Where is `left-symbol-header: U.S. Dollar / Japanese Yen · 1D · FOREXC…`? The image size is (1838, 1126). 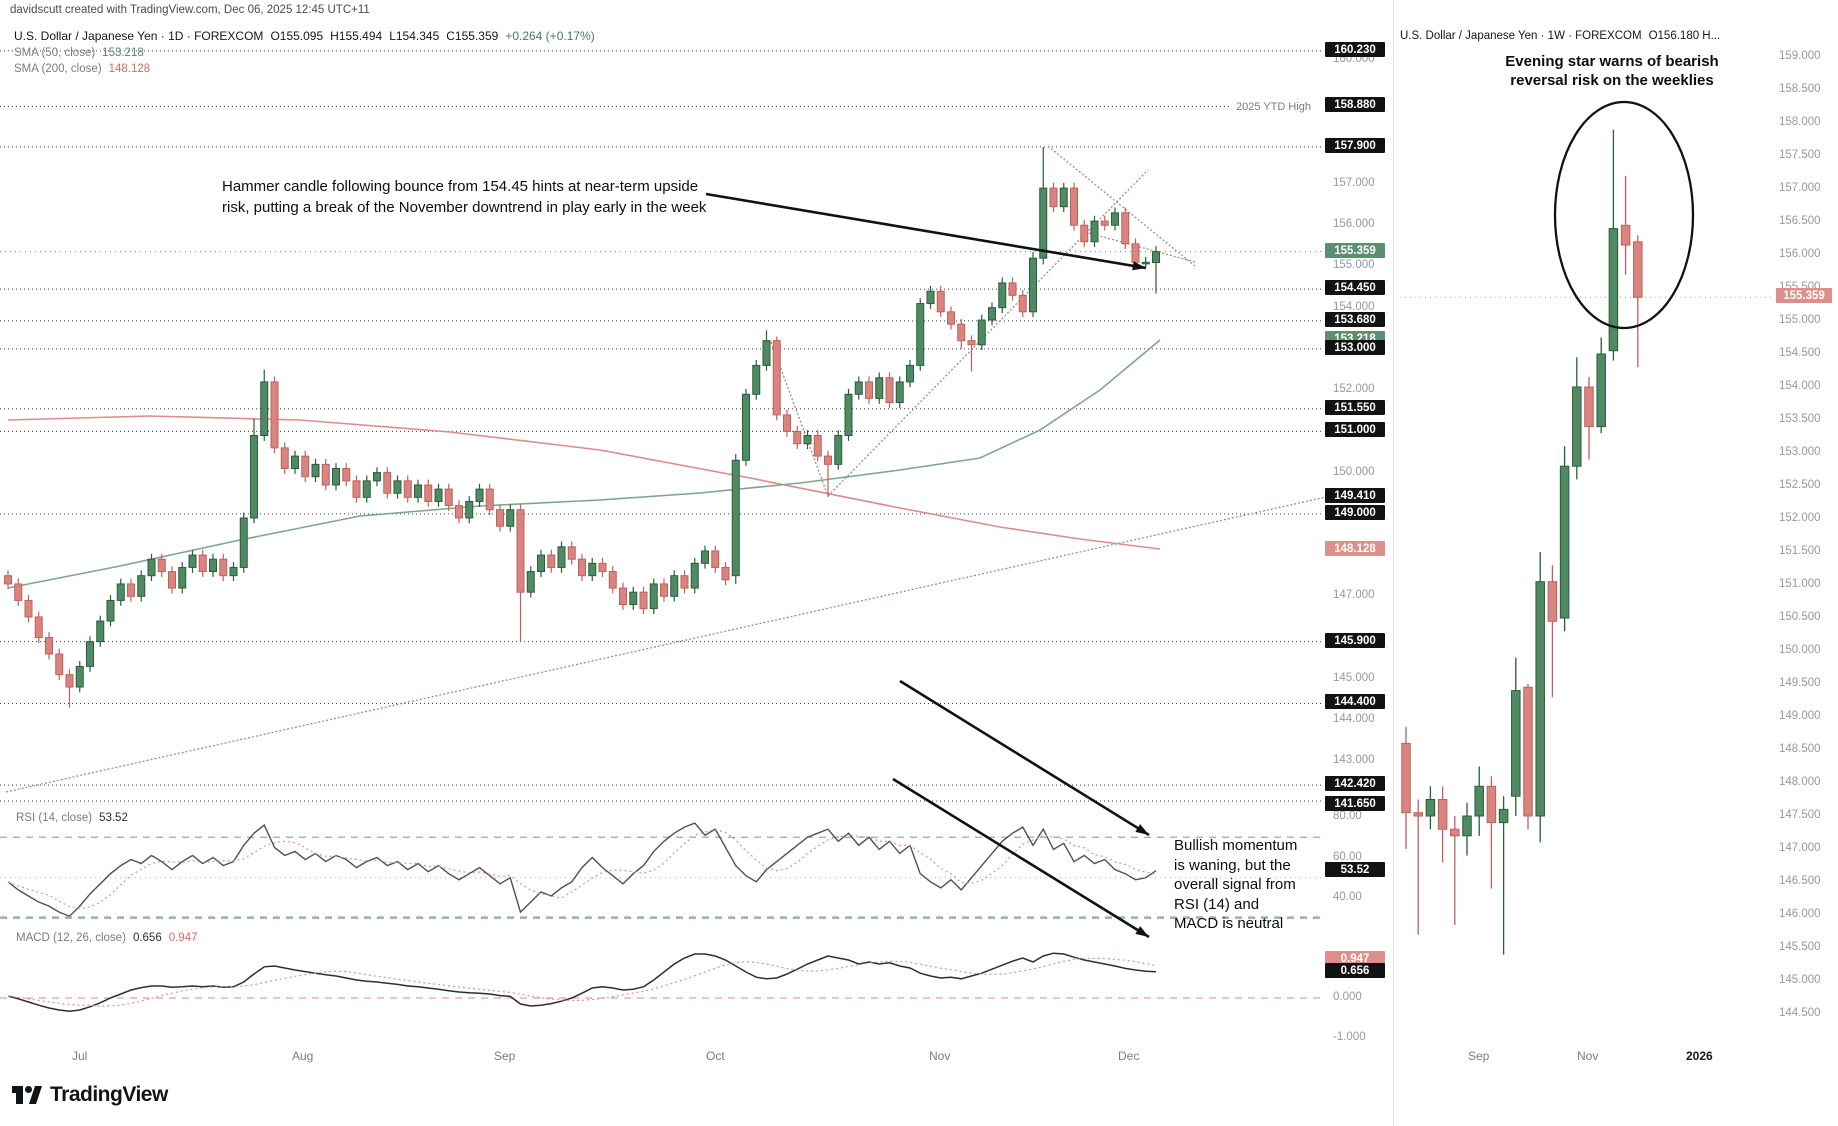 left-symbol-header: U.S. Dollar / Japanese Yen · 1D · FOREXC… is located at coordinates (304, 36).